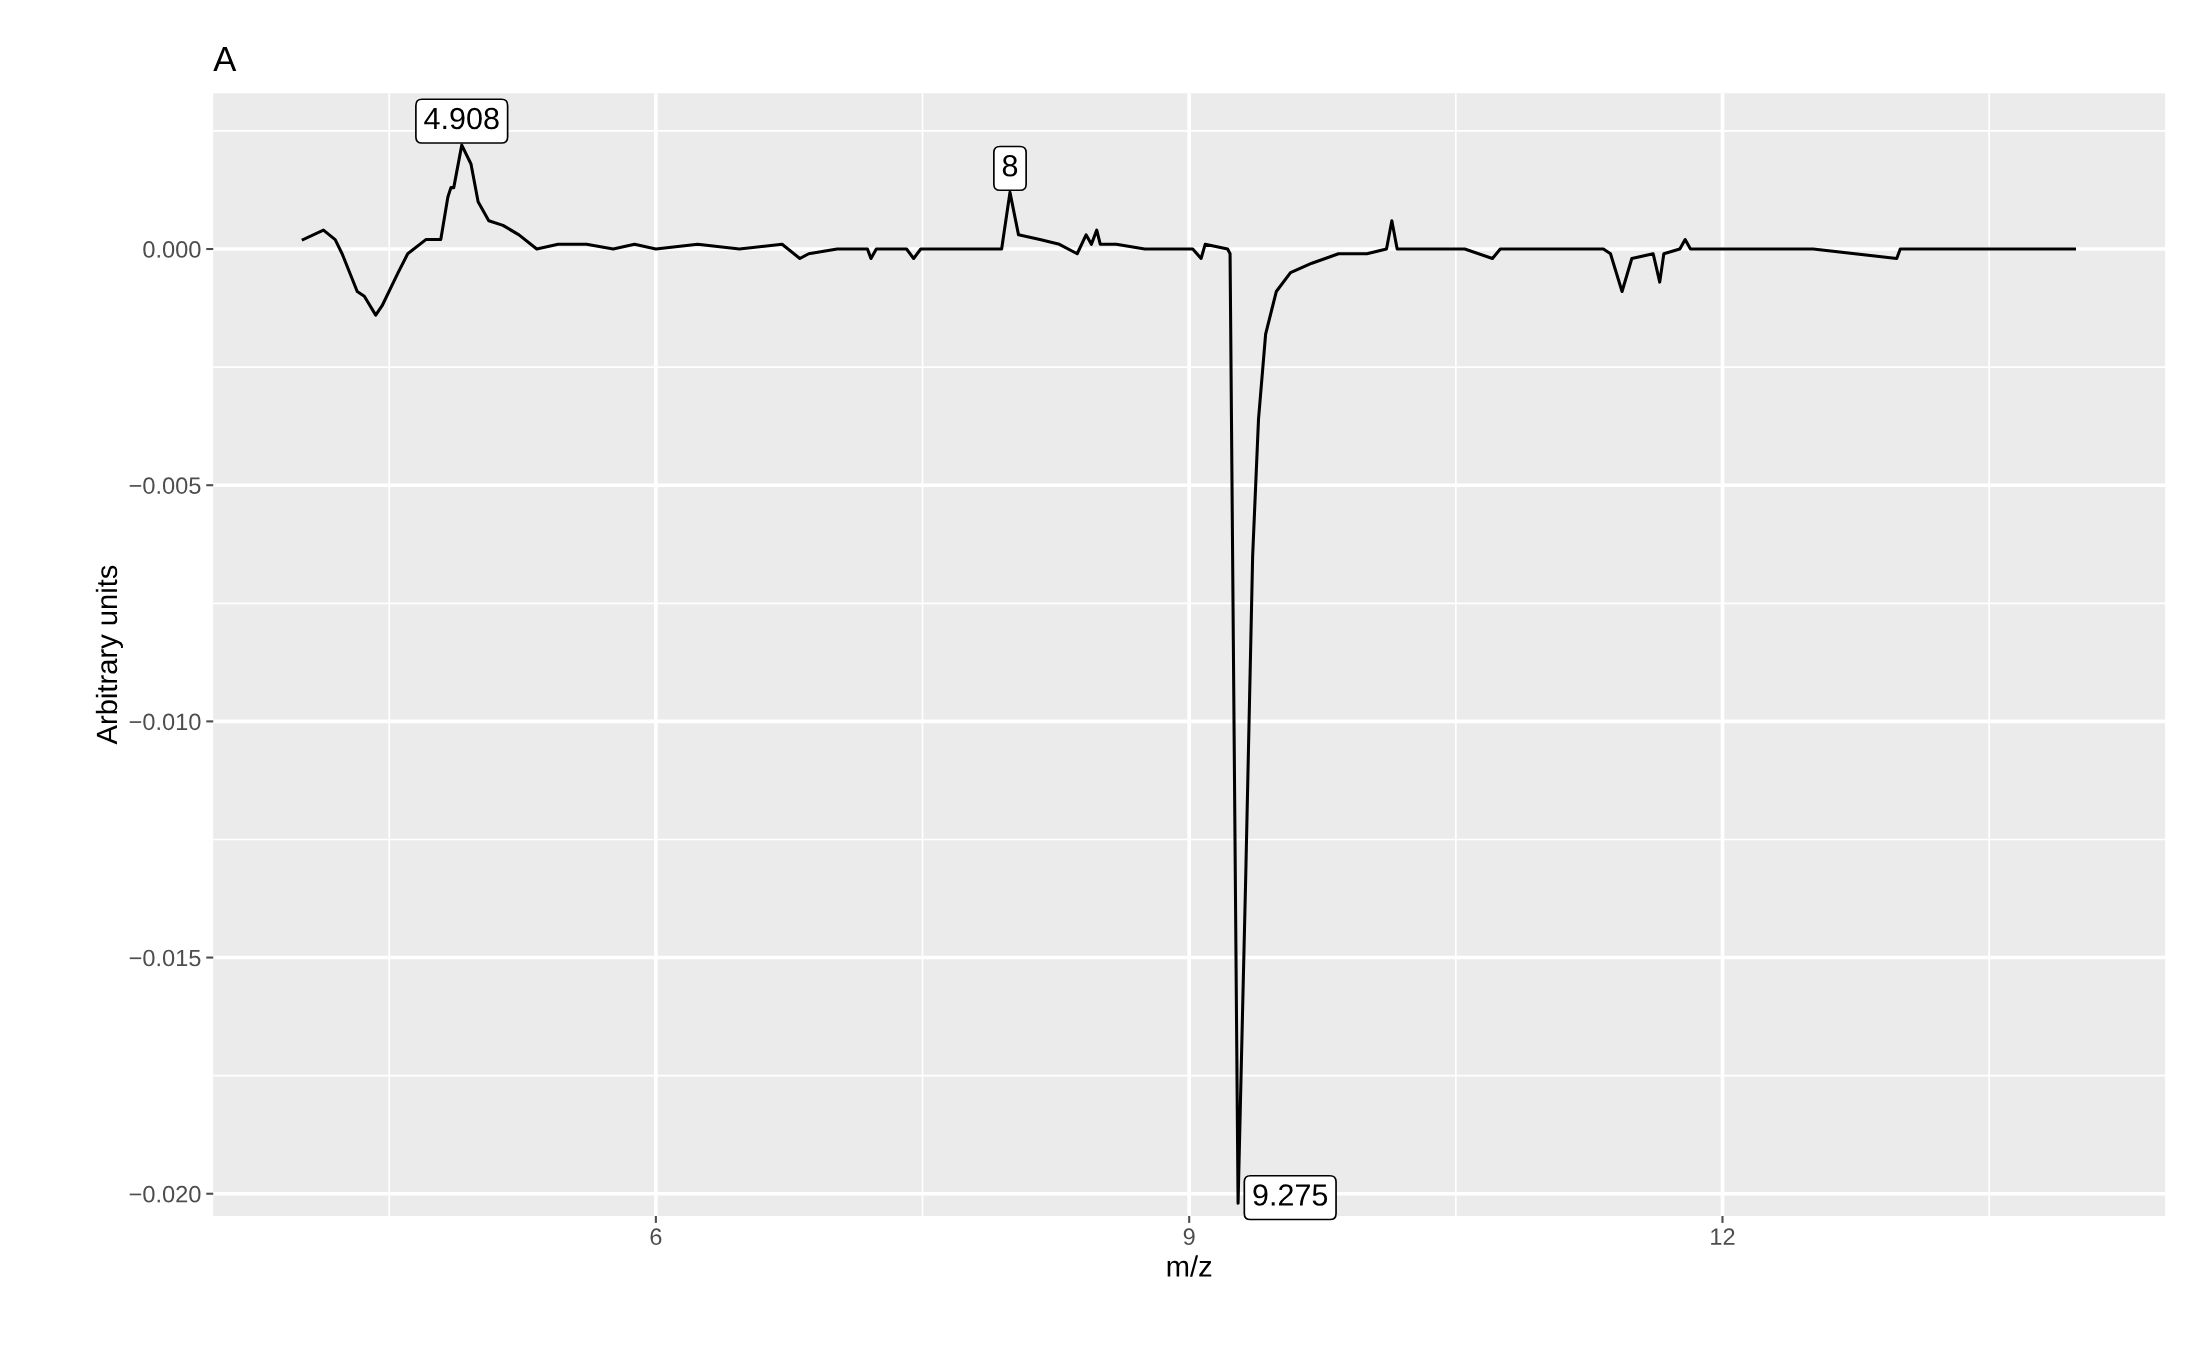  Describe the element at coordinates (165, 958) in the screenshot. I see `y-tick-label: −0.015` at that location.